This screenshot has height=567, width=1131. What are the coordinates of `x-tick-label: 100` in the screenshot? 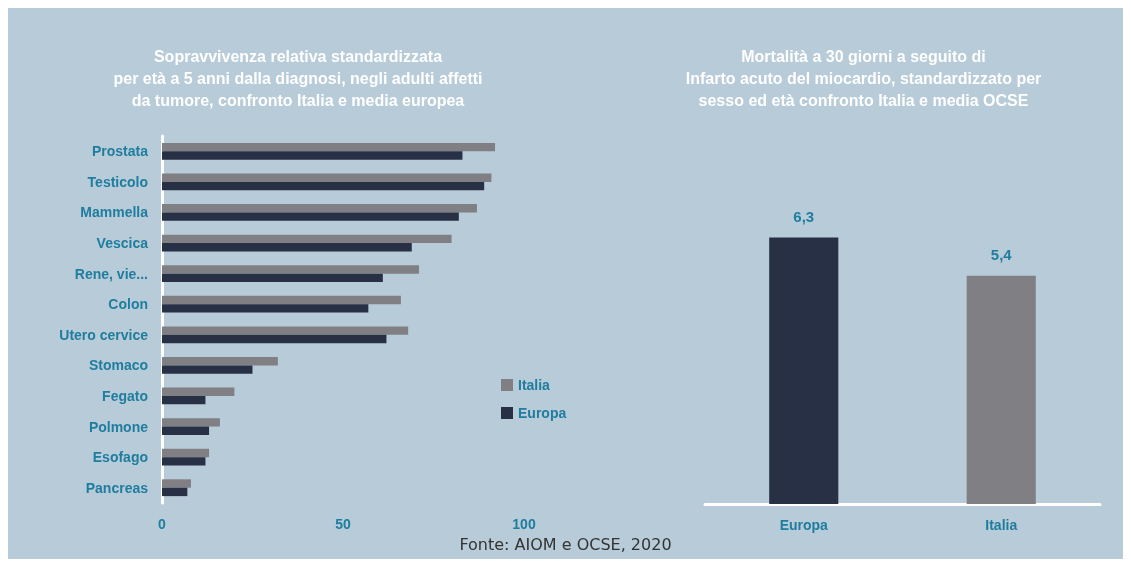 It's located at (524, 524).